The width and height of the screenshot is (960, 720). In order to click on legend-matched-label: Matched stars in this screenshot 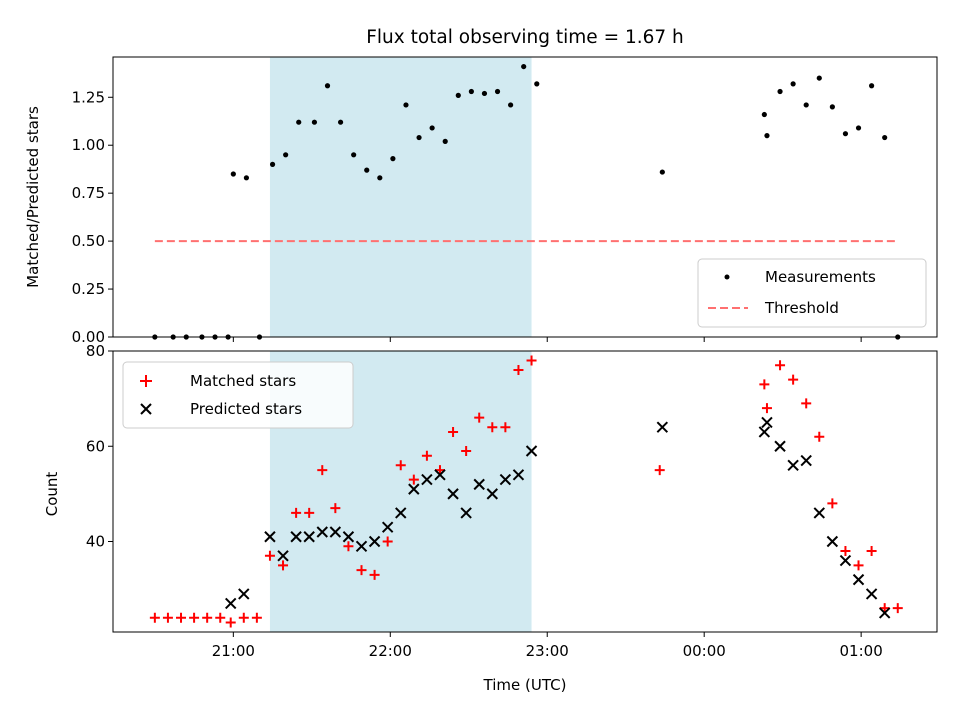, I will do `click(243, 381)`.